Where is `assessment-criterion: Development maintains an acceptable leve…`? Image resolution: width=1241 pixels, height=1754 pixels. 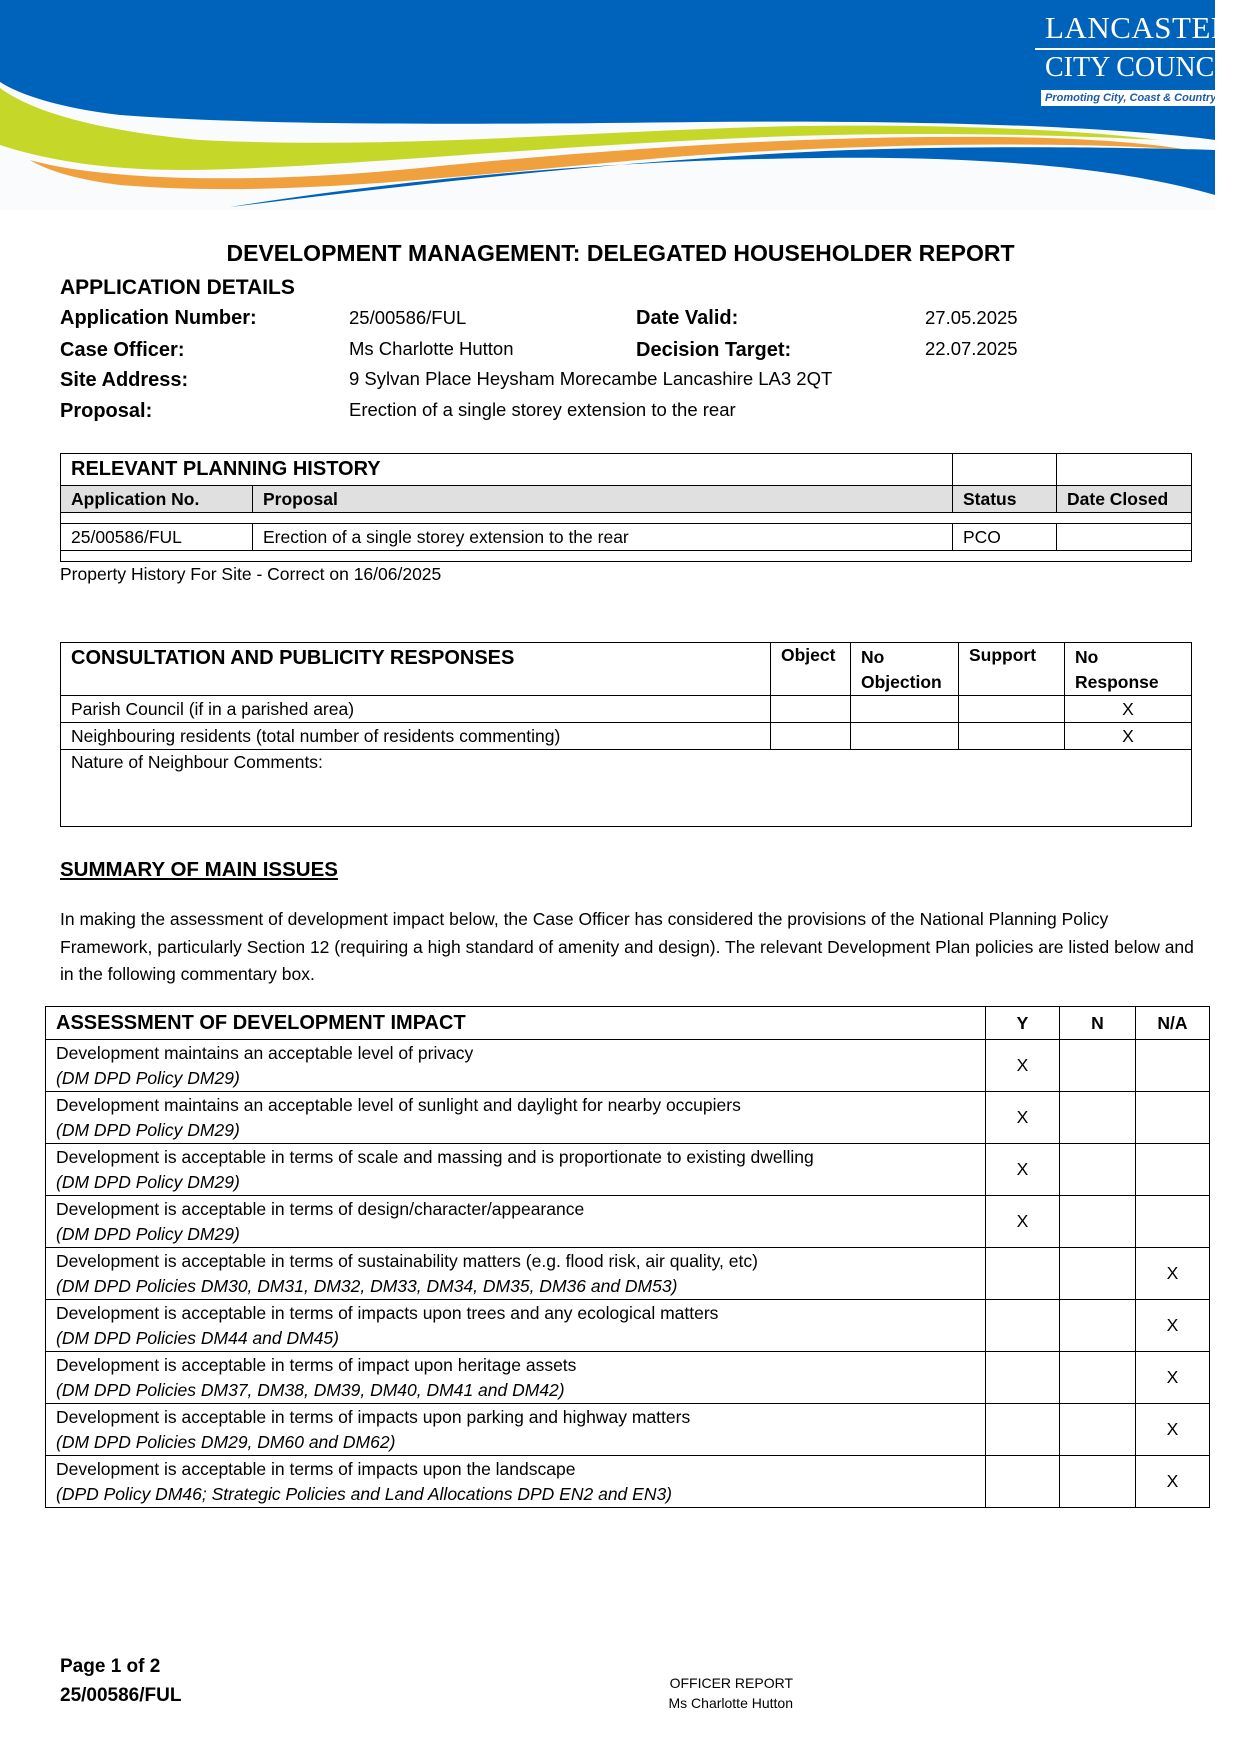
assessment-criterion: Development maintains an acceptable leve… is located at coordinates (515, 1065).